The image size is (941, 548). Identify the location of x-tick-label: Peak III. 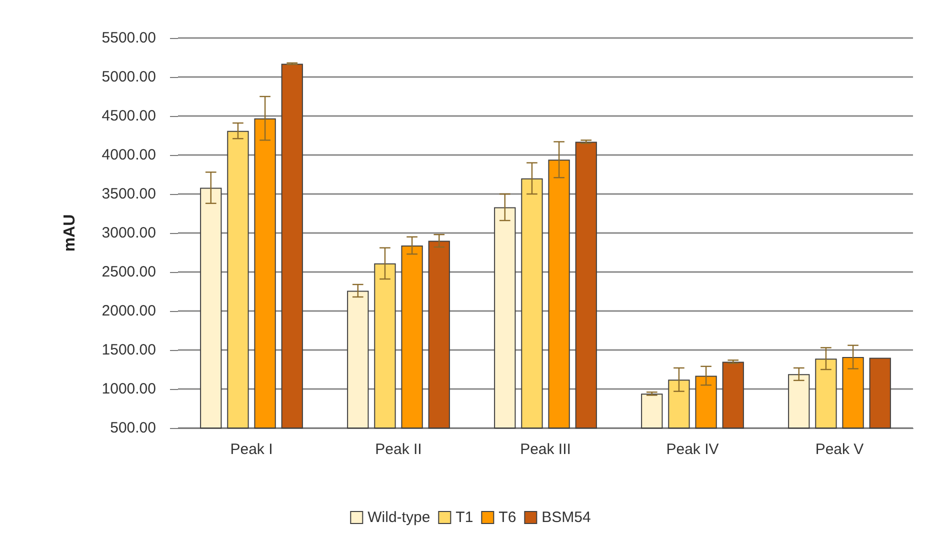
(545, 449).